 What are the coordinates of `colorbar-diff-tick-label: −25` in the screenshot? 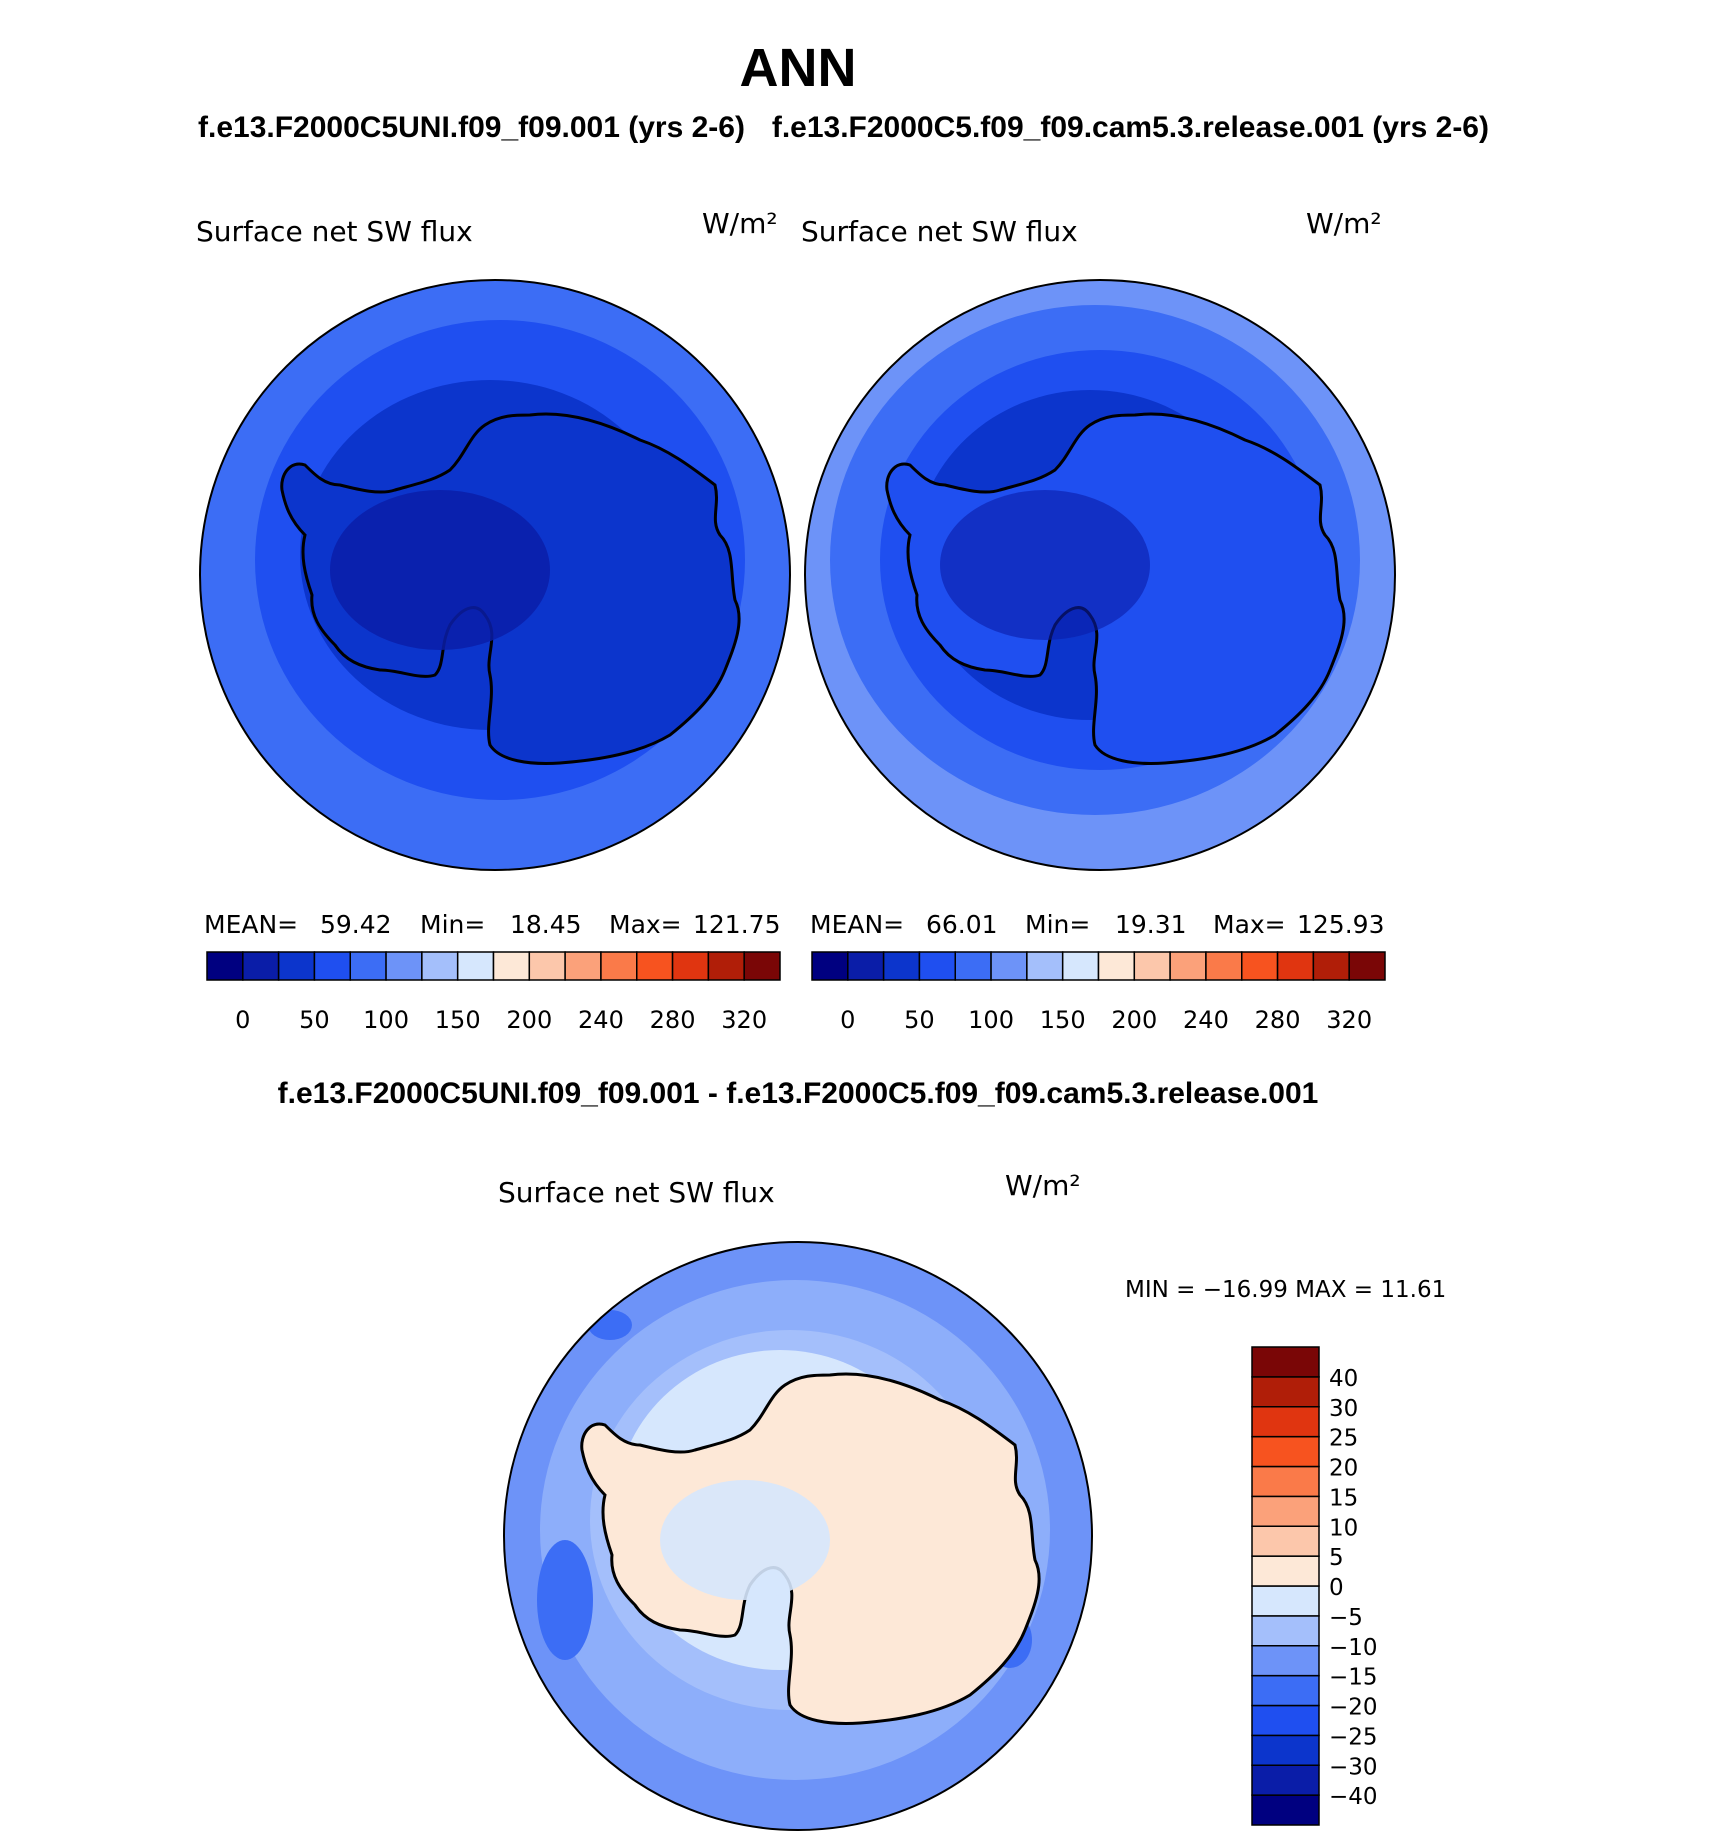 It's located at (1353, 1737).